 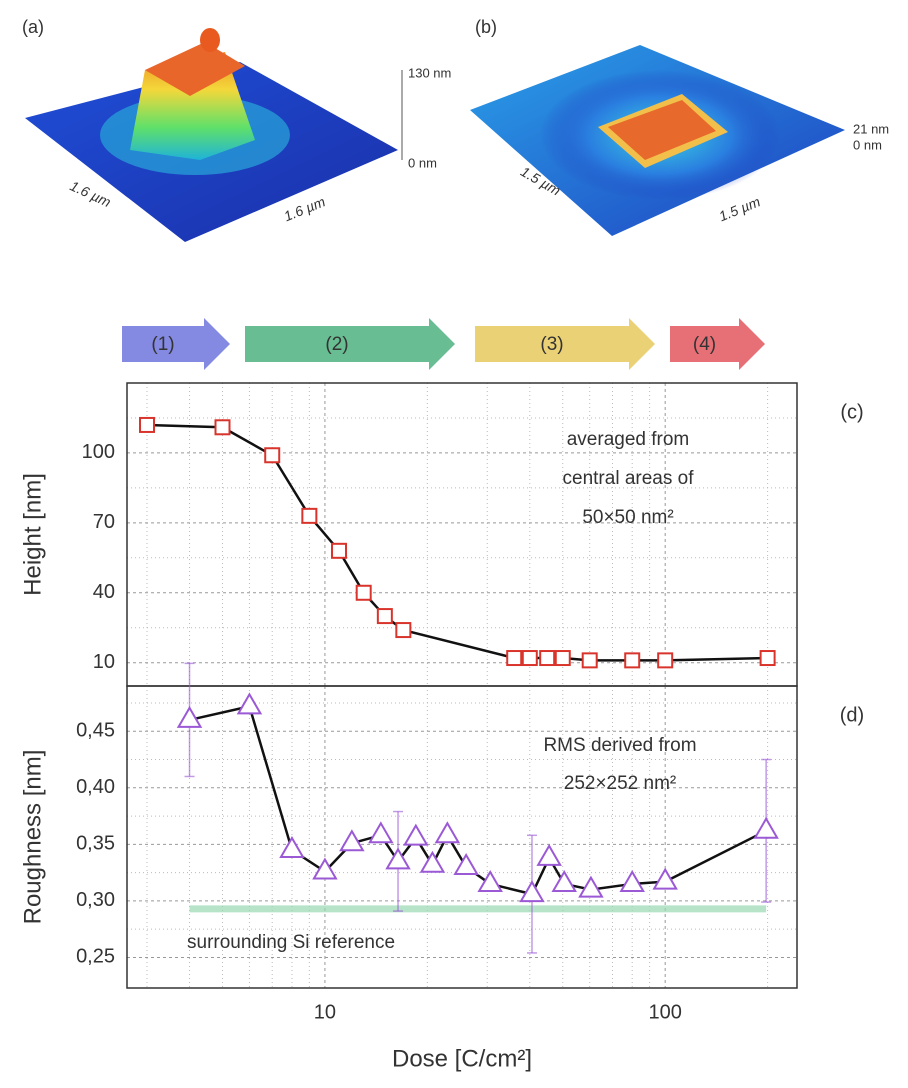 What do you see at coordinates (195, 69) in the screenshot?
I see `afm-pillar-top` at bounding box center [195, 69].